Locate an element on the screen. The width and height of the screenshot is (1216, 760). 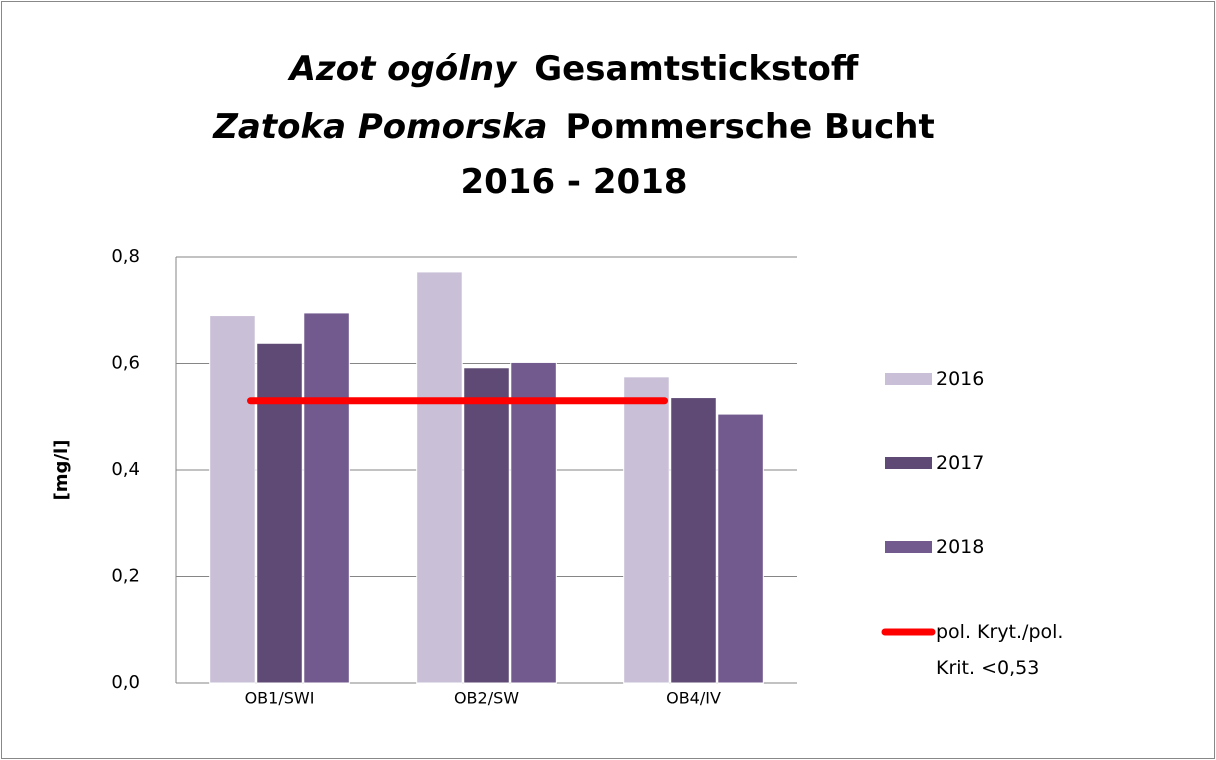
title-part: Gesamtstickstoff is located at coordinates (696, 69).